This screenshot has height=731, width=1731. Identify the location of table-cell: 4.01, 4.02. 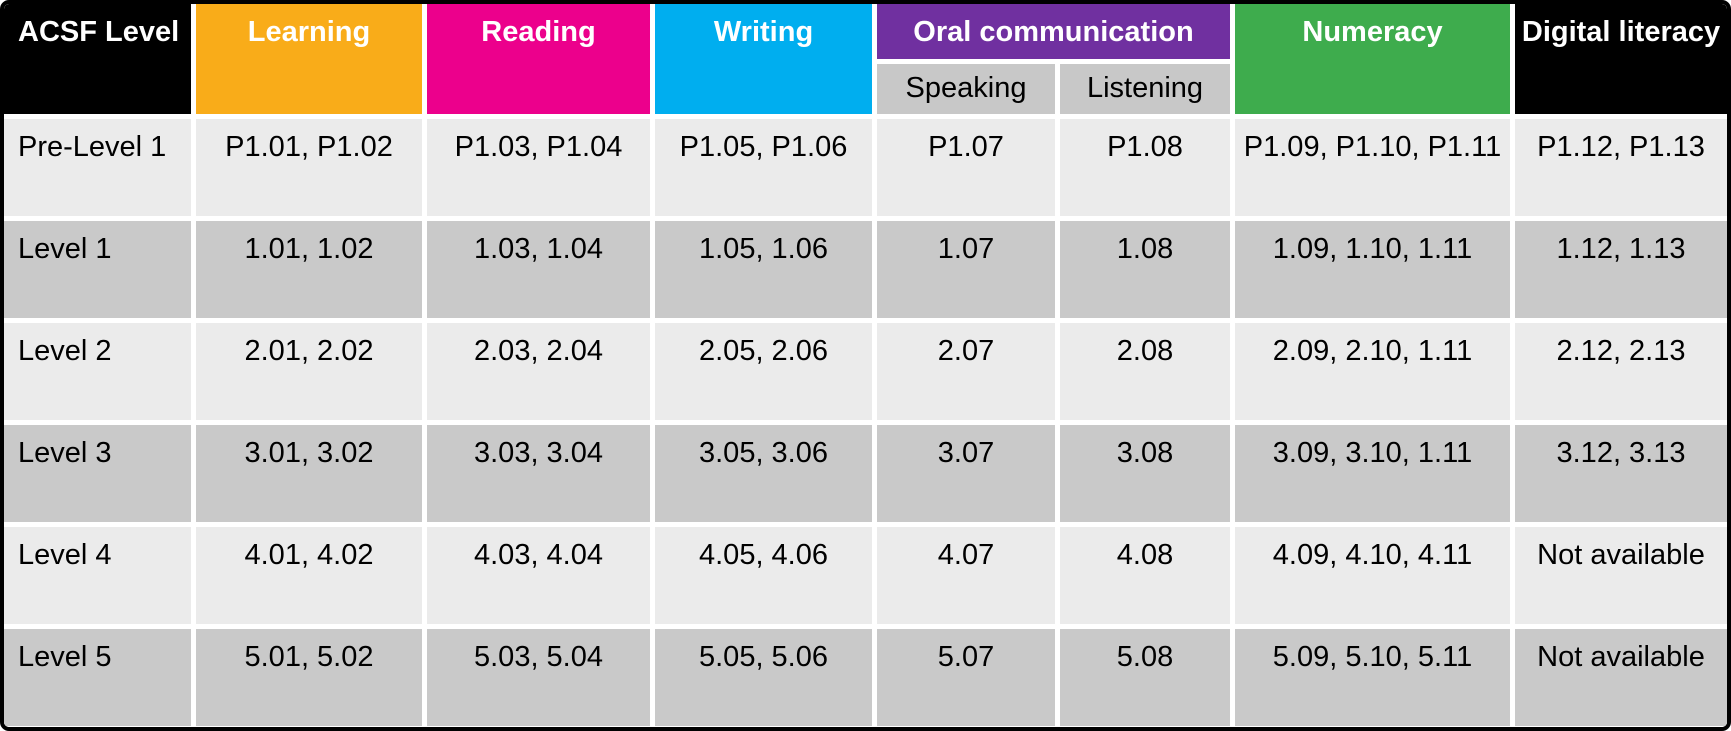
(309, 575).